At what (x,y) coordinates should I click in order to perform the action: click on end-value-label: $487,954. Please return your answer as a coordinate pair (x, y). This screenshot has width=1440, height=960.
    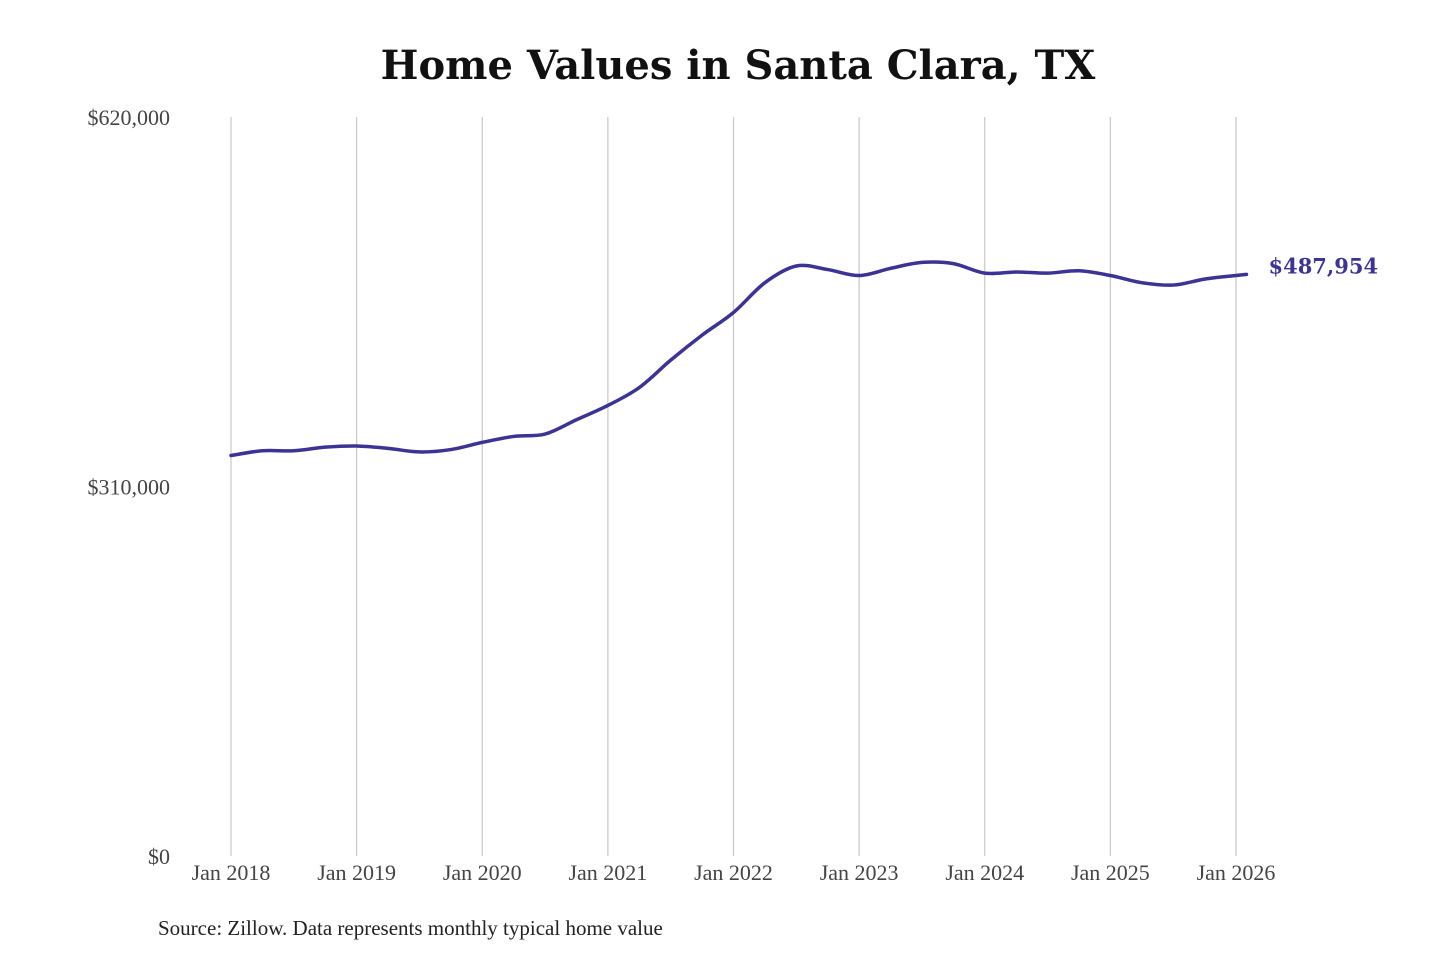
    Looking at the image, I should click on (1323, 265).